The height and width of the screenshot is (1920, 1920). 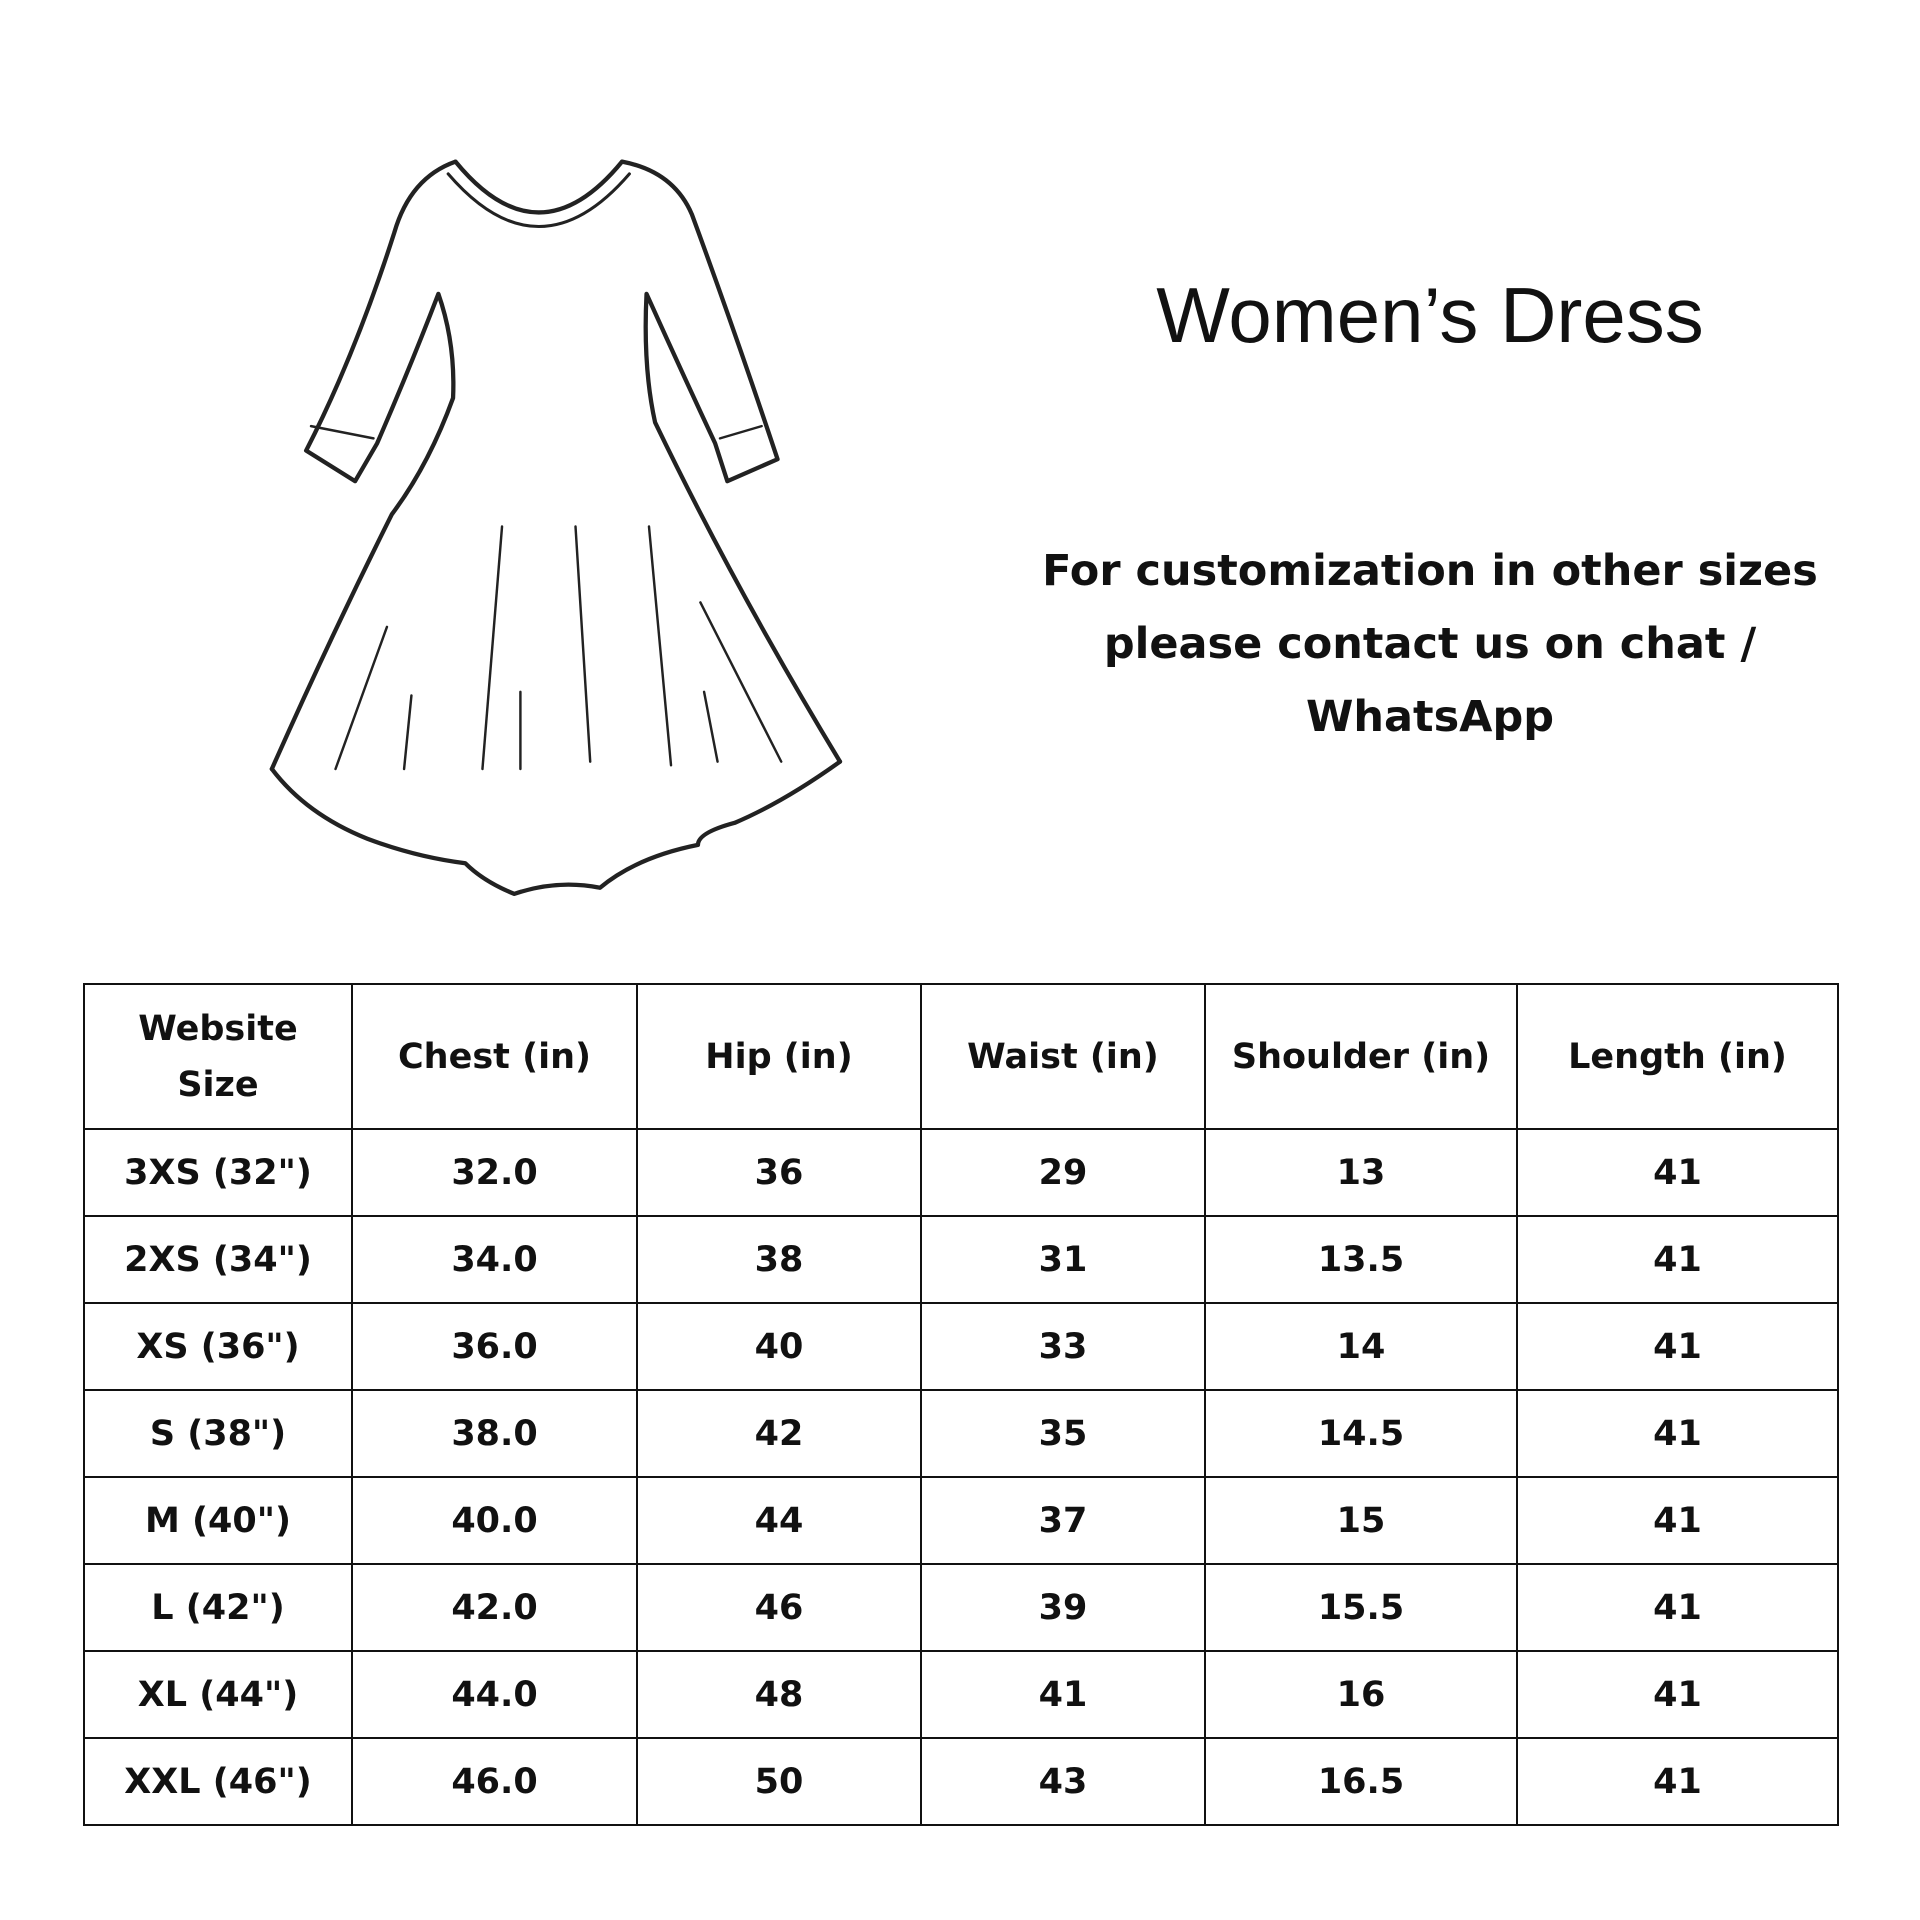 I want to click on table-row: XS (36") 36.0 40 33 14 41, so click(x=961, y=1346).